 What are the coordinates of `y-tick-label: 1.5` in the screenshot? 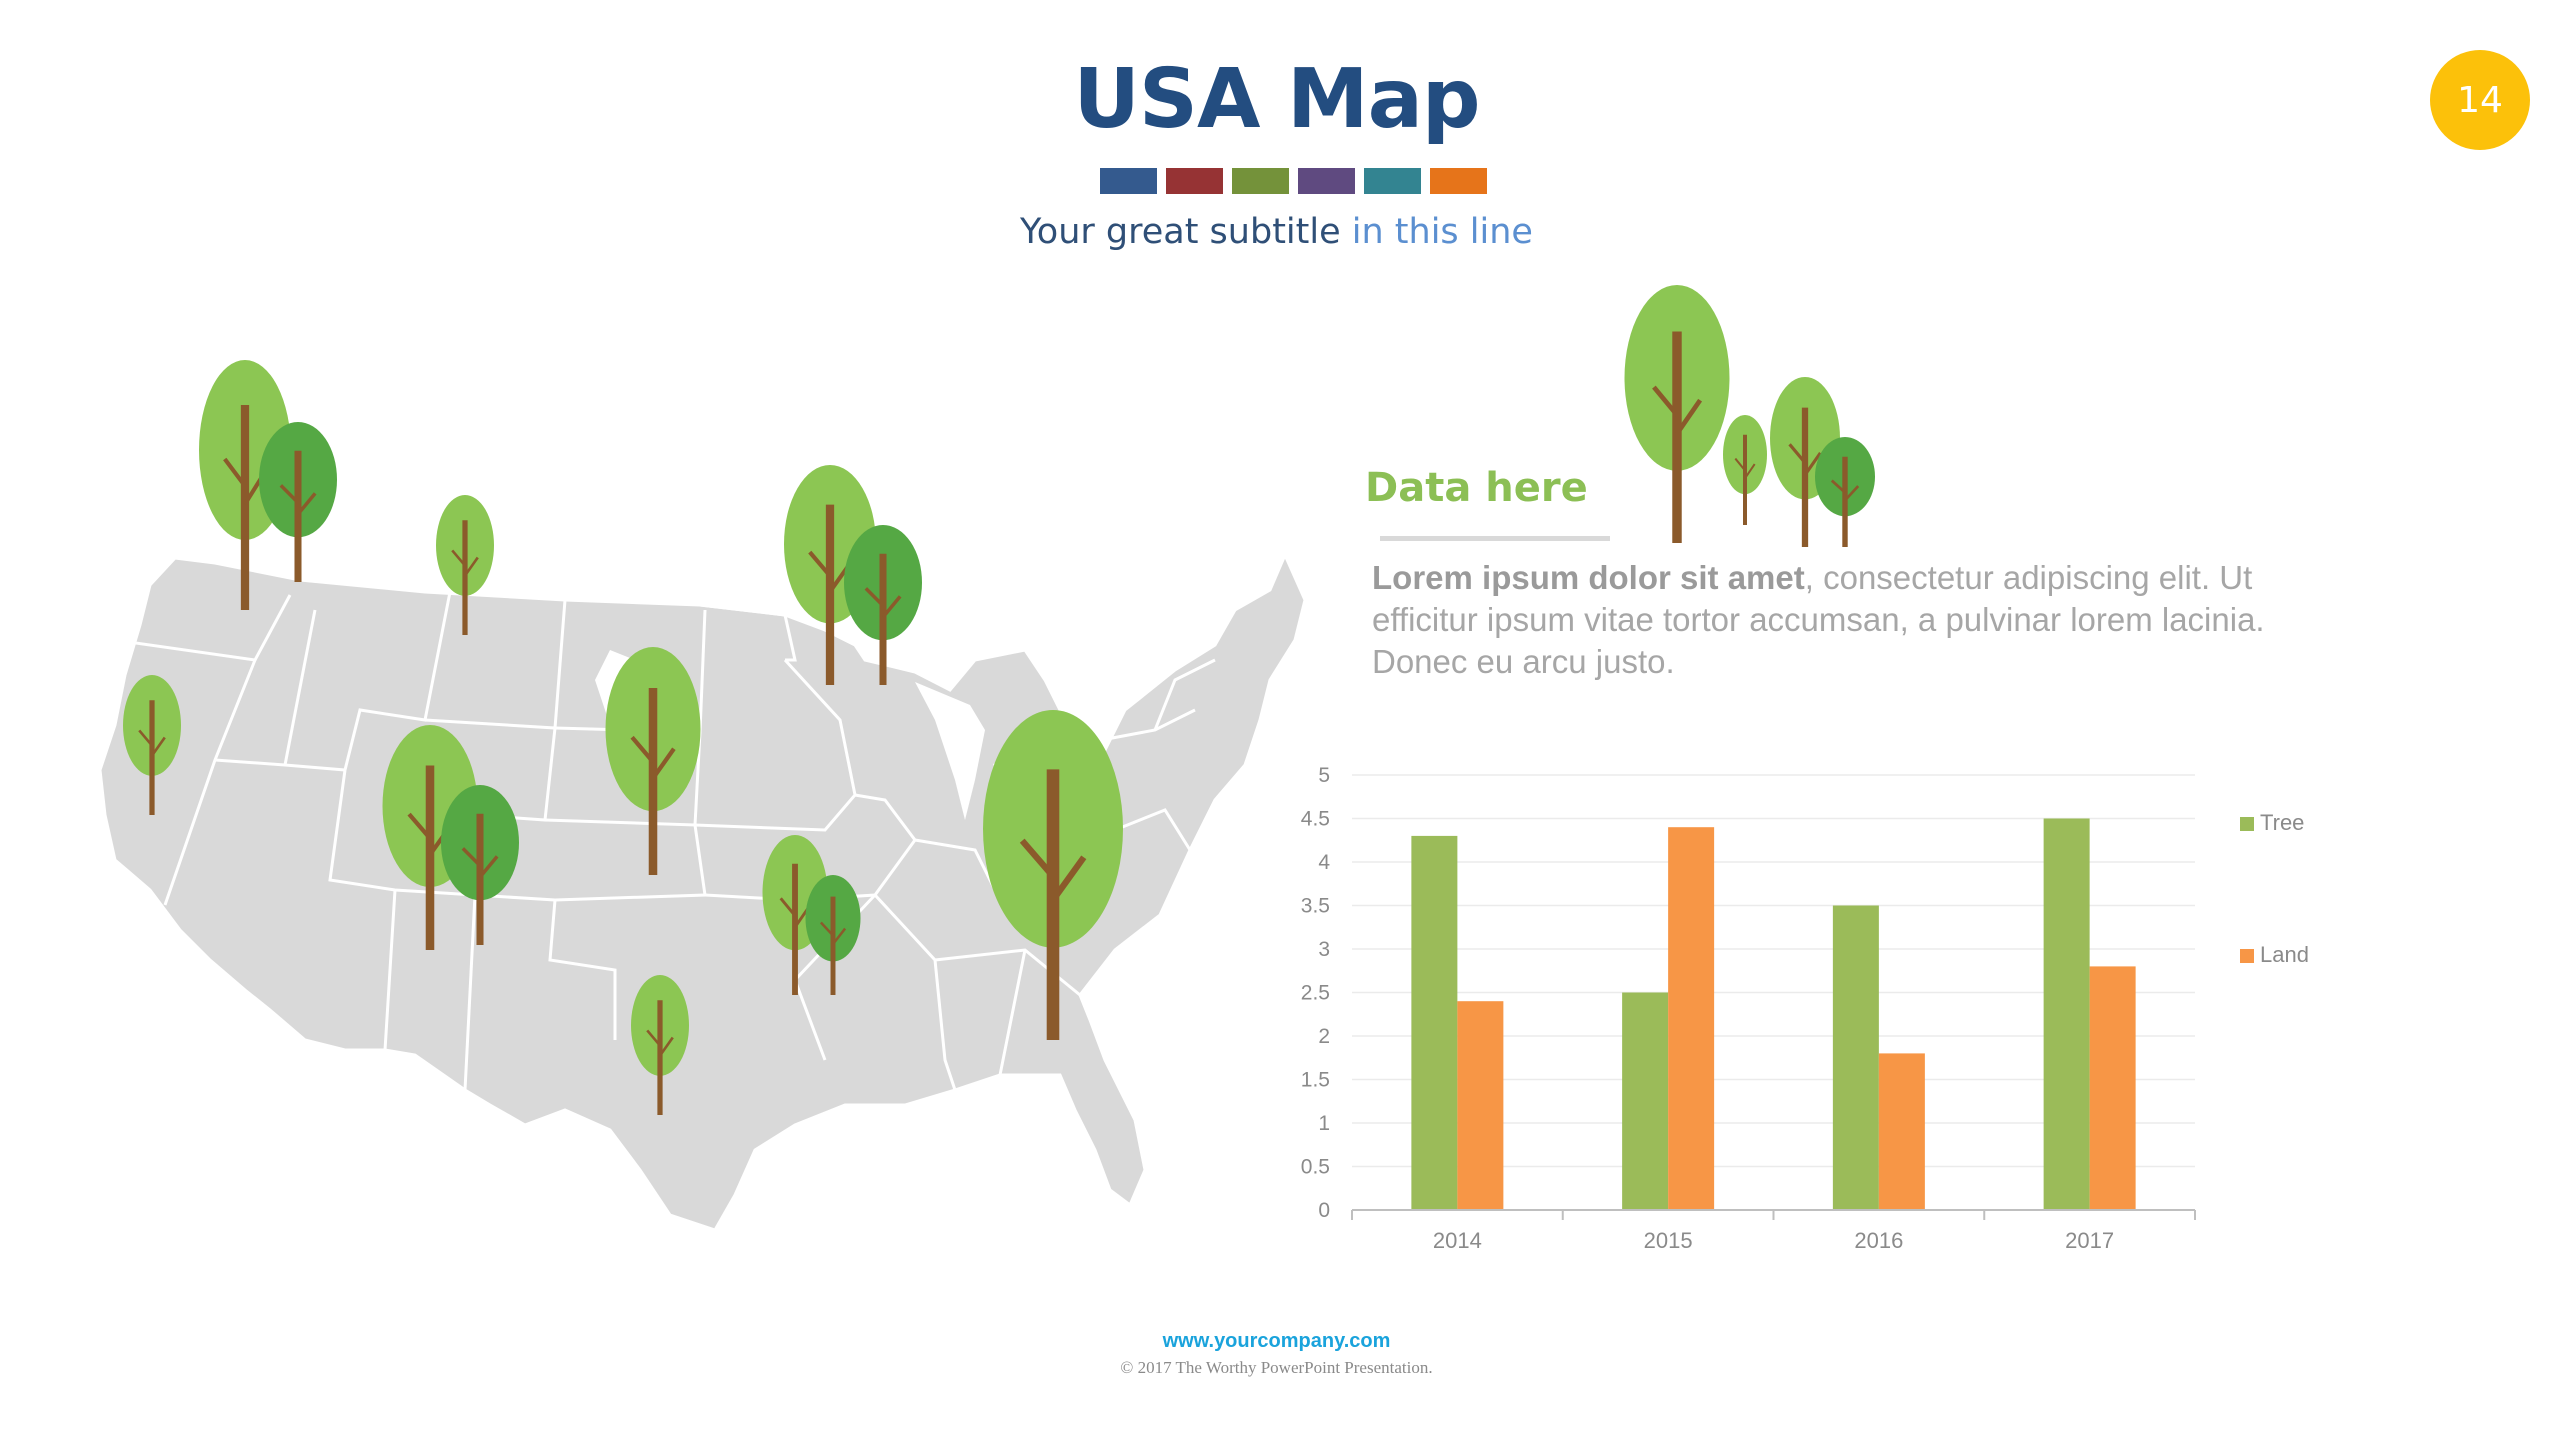 It's located at (1315, 1080).